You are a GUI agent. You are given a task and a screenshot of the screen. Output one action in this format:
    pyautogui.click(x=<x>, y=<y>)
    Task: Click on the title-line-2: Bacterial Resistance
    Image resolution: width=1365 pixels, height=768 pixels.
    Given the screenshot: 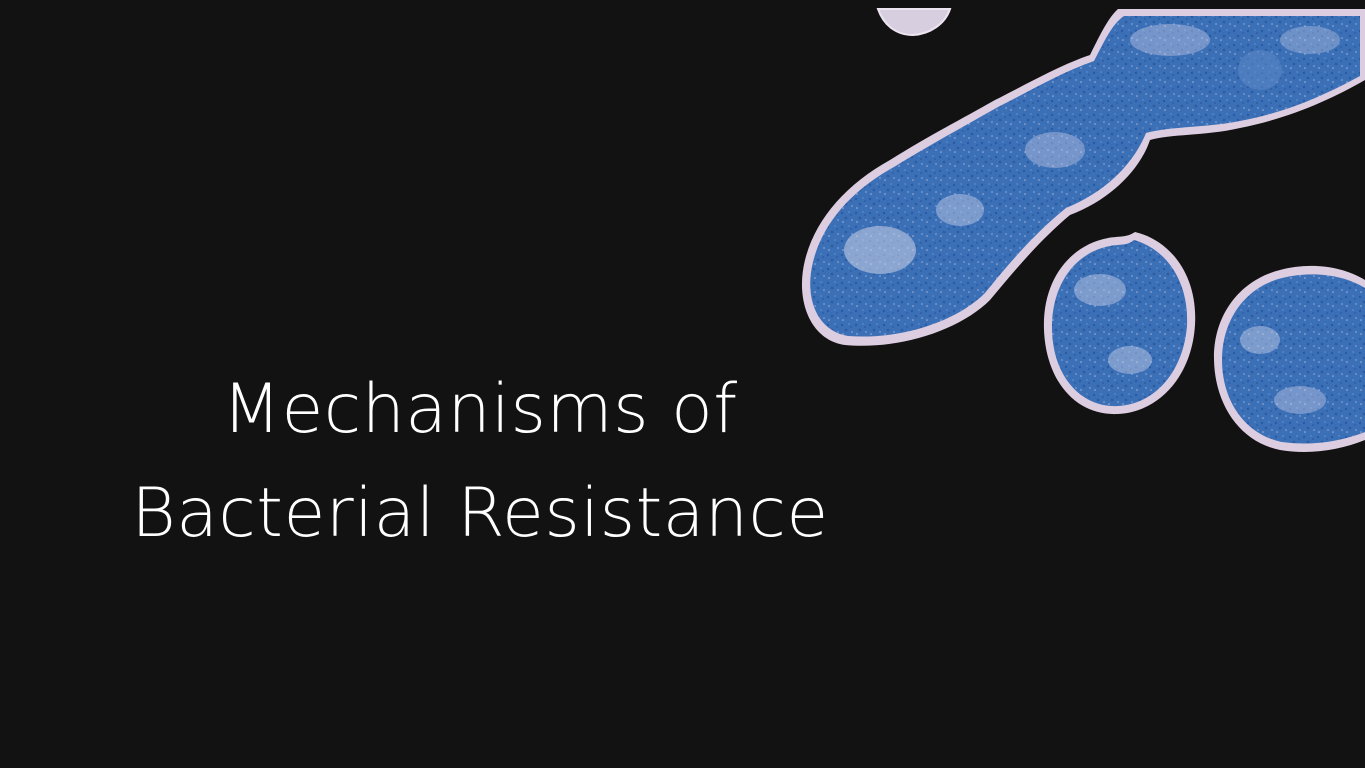 What is the action you would take?
    pyautogui.click(x=480, y=513)
    